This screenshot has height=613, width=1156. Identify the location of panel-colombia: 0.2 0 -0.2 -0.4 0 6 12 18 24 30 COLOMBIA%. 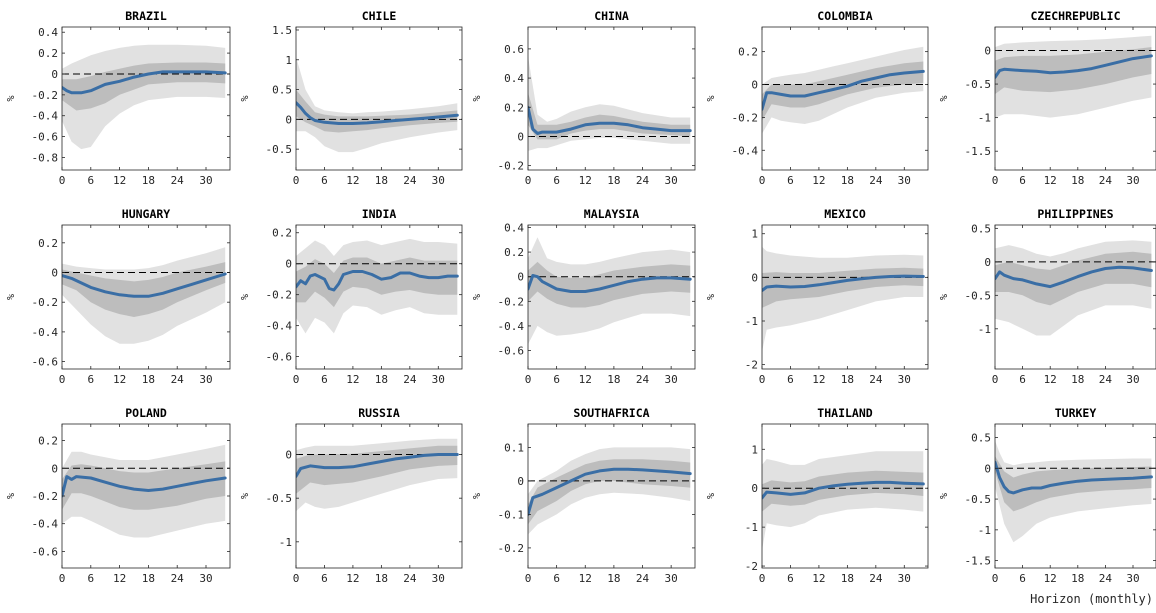
(817, 98).